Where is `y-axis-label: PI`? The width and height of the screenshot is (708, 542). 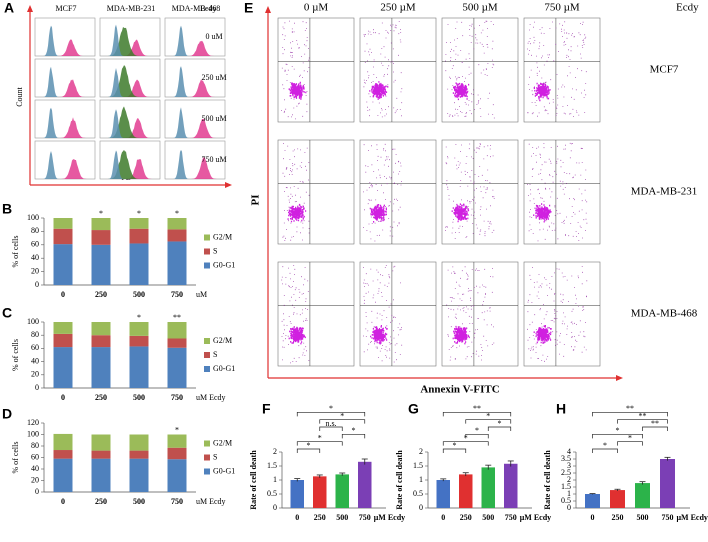 y-axis-label: PI is located at coordinates (256, 200).